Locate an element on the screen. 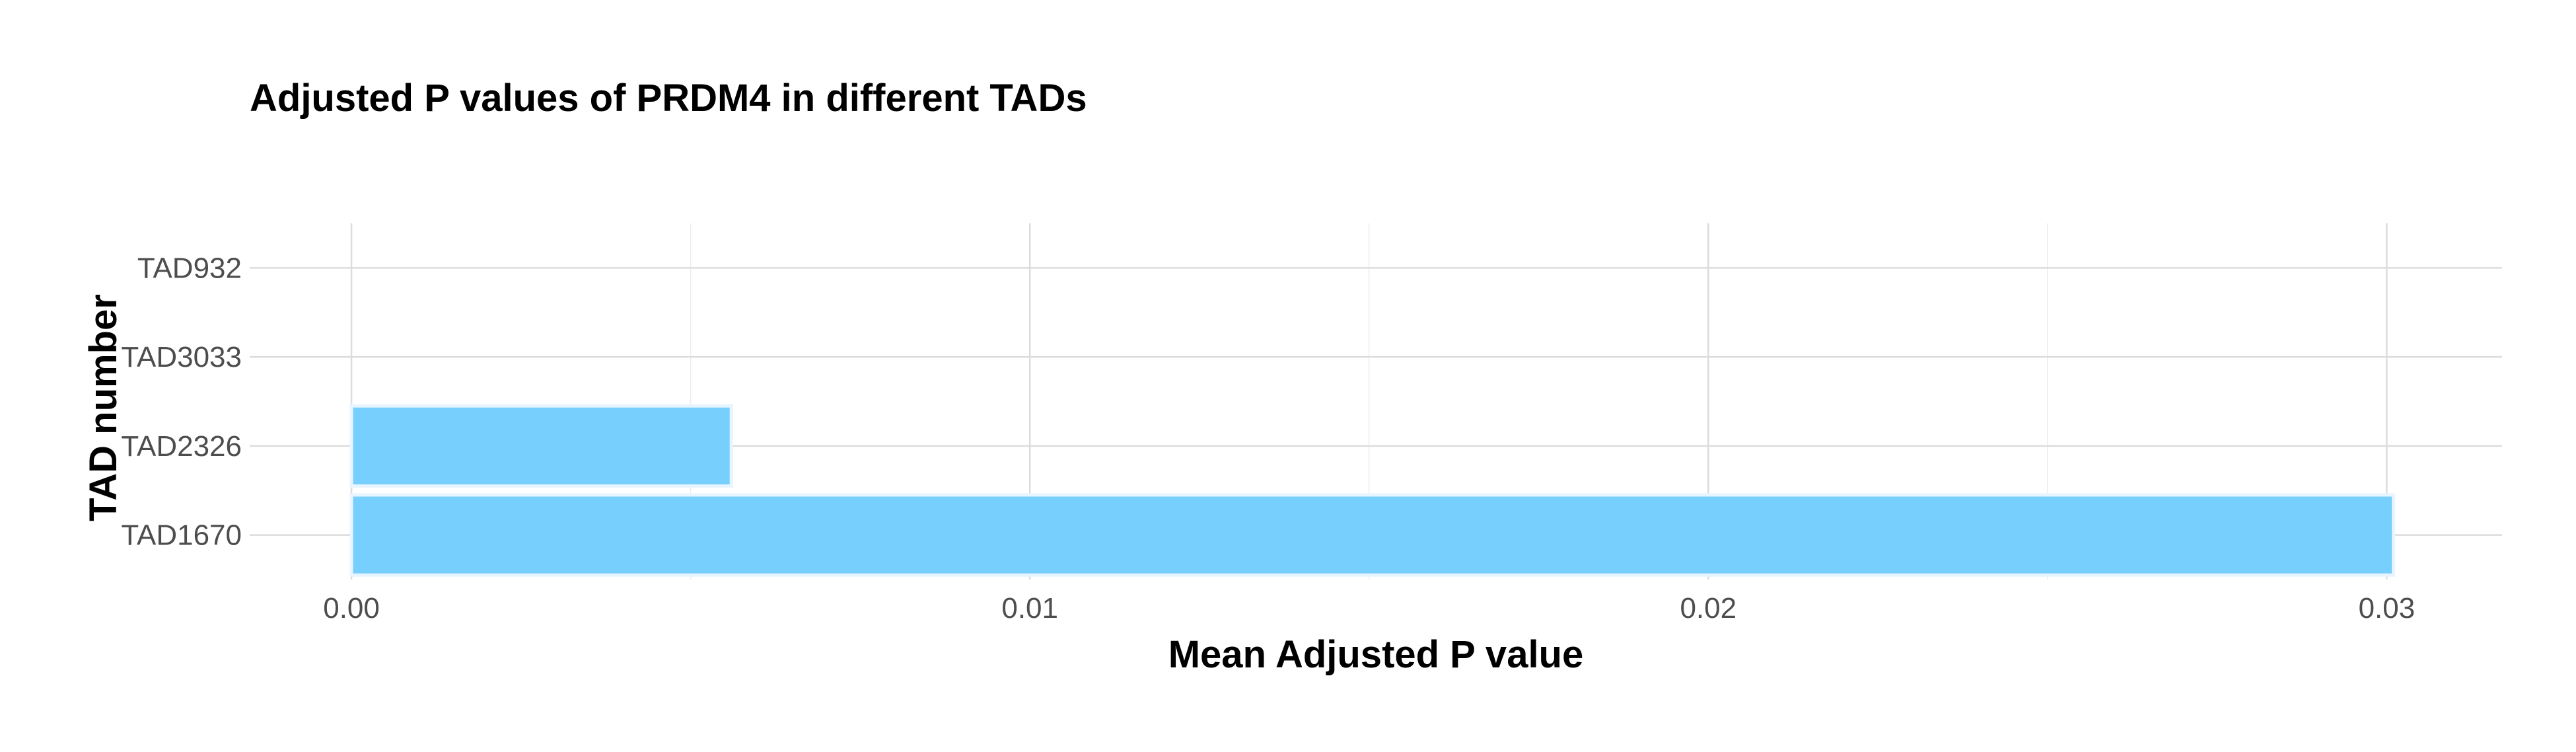 This screenshot has width=2576, height=752. bar-tad2326 is located at coordinates (541, 446).